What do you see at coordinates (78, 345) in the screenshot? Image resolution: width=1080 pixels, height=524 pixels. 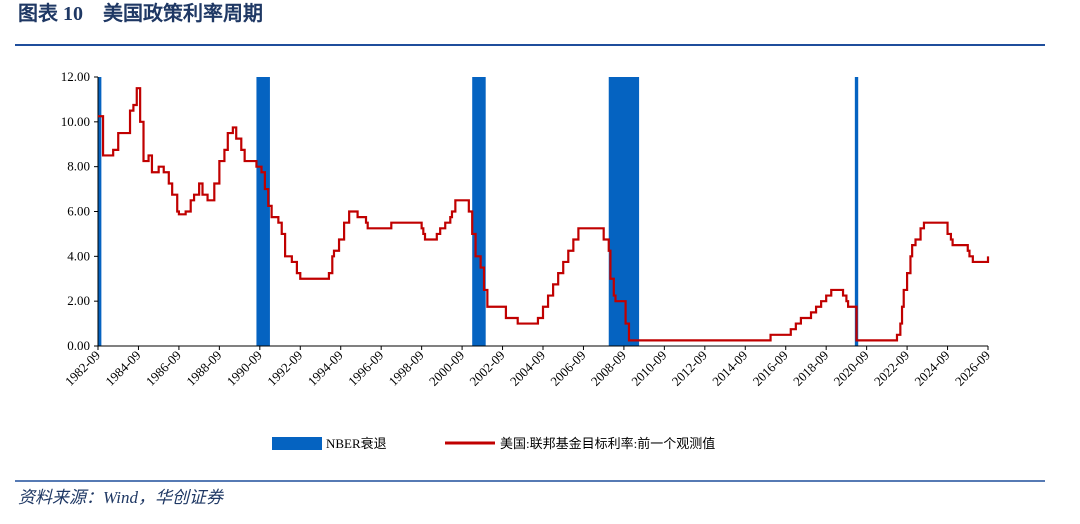 I see `y-tick-label: 0.00` at bounding box center [78, 345].